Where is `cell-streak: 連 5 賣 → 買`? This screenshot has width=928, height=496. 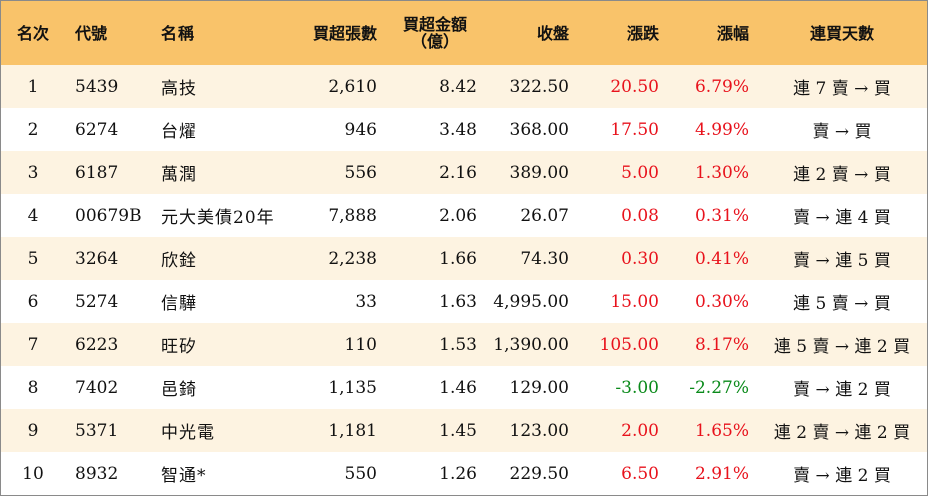
cell-streak: 連 5 賣 → 買 is located at coordinates (842, 304).